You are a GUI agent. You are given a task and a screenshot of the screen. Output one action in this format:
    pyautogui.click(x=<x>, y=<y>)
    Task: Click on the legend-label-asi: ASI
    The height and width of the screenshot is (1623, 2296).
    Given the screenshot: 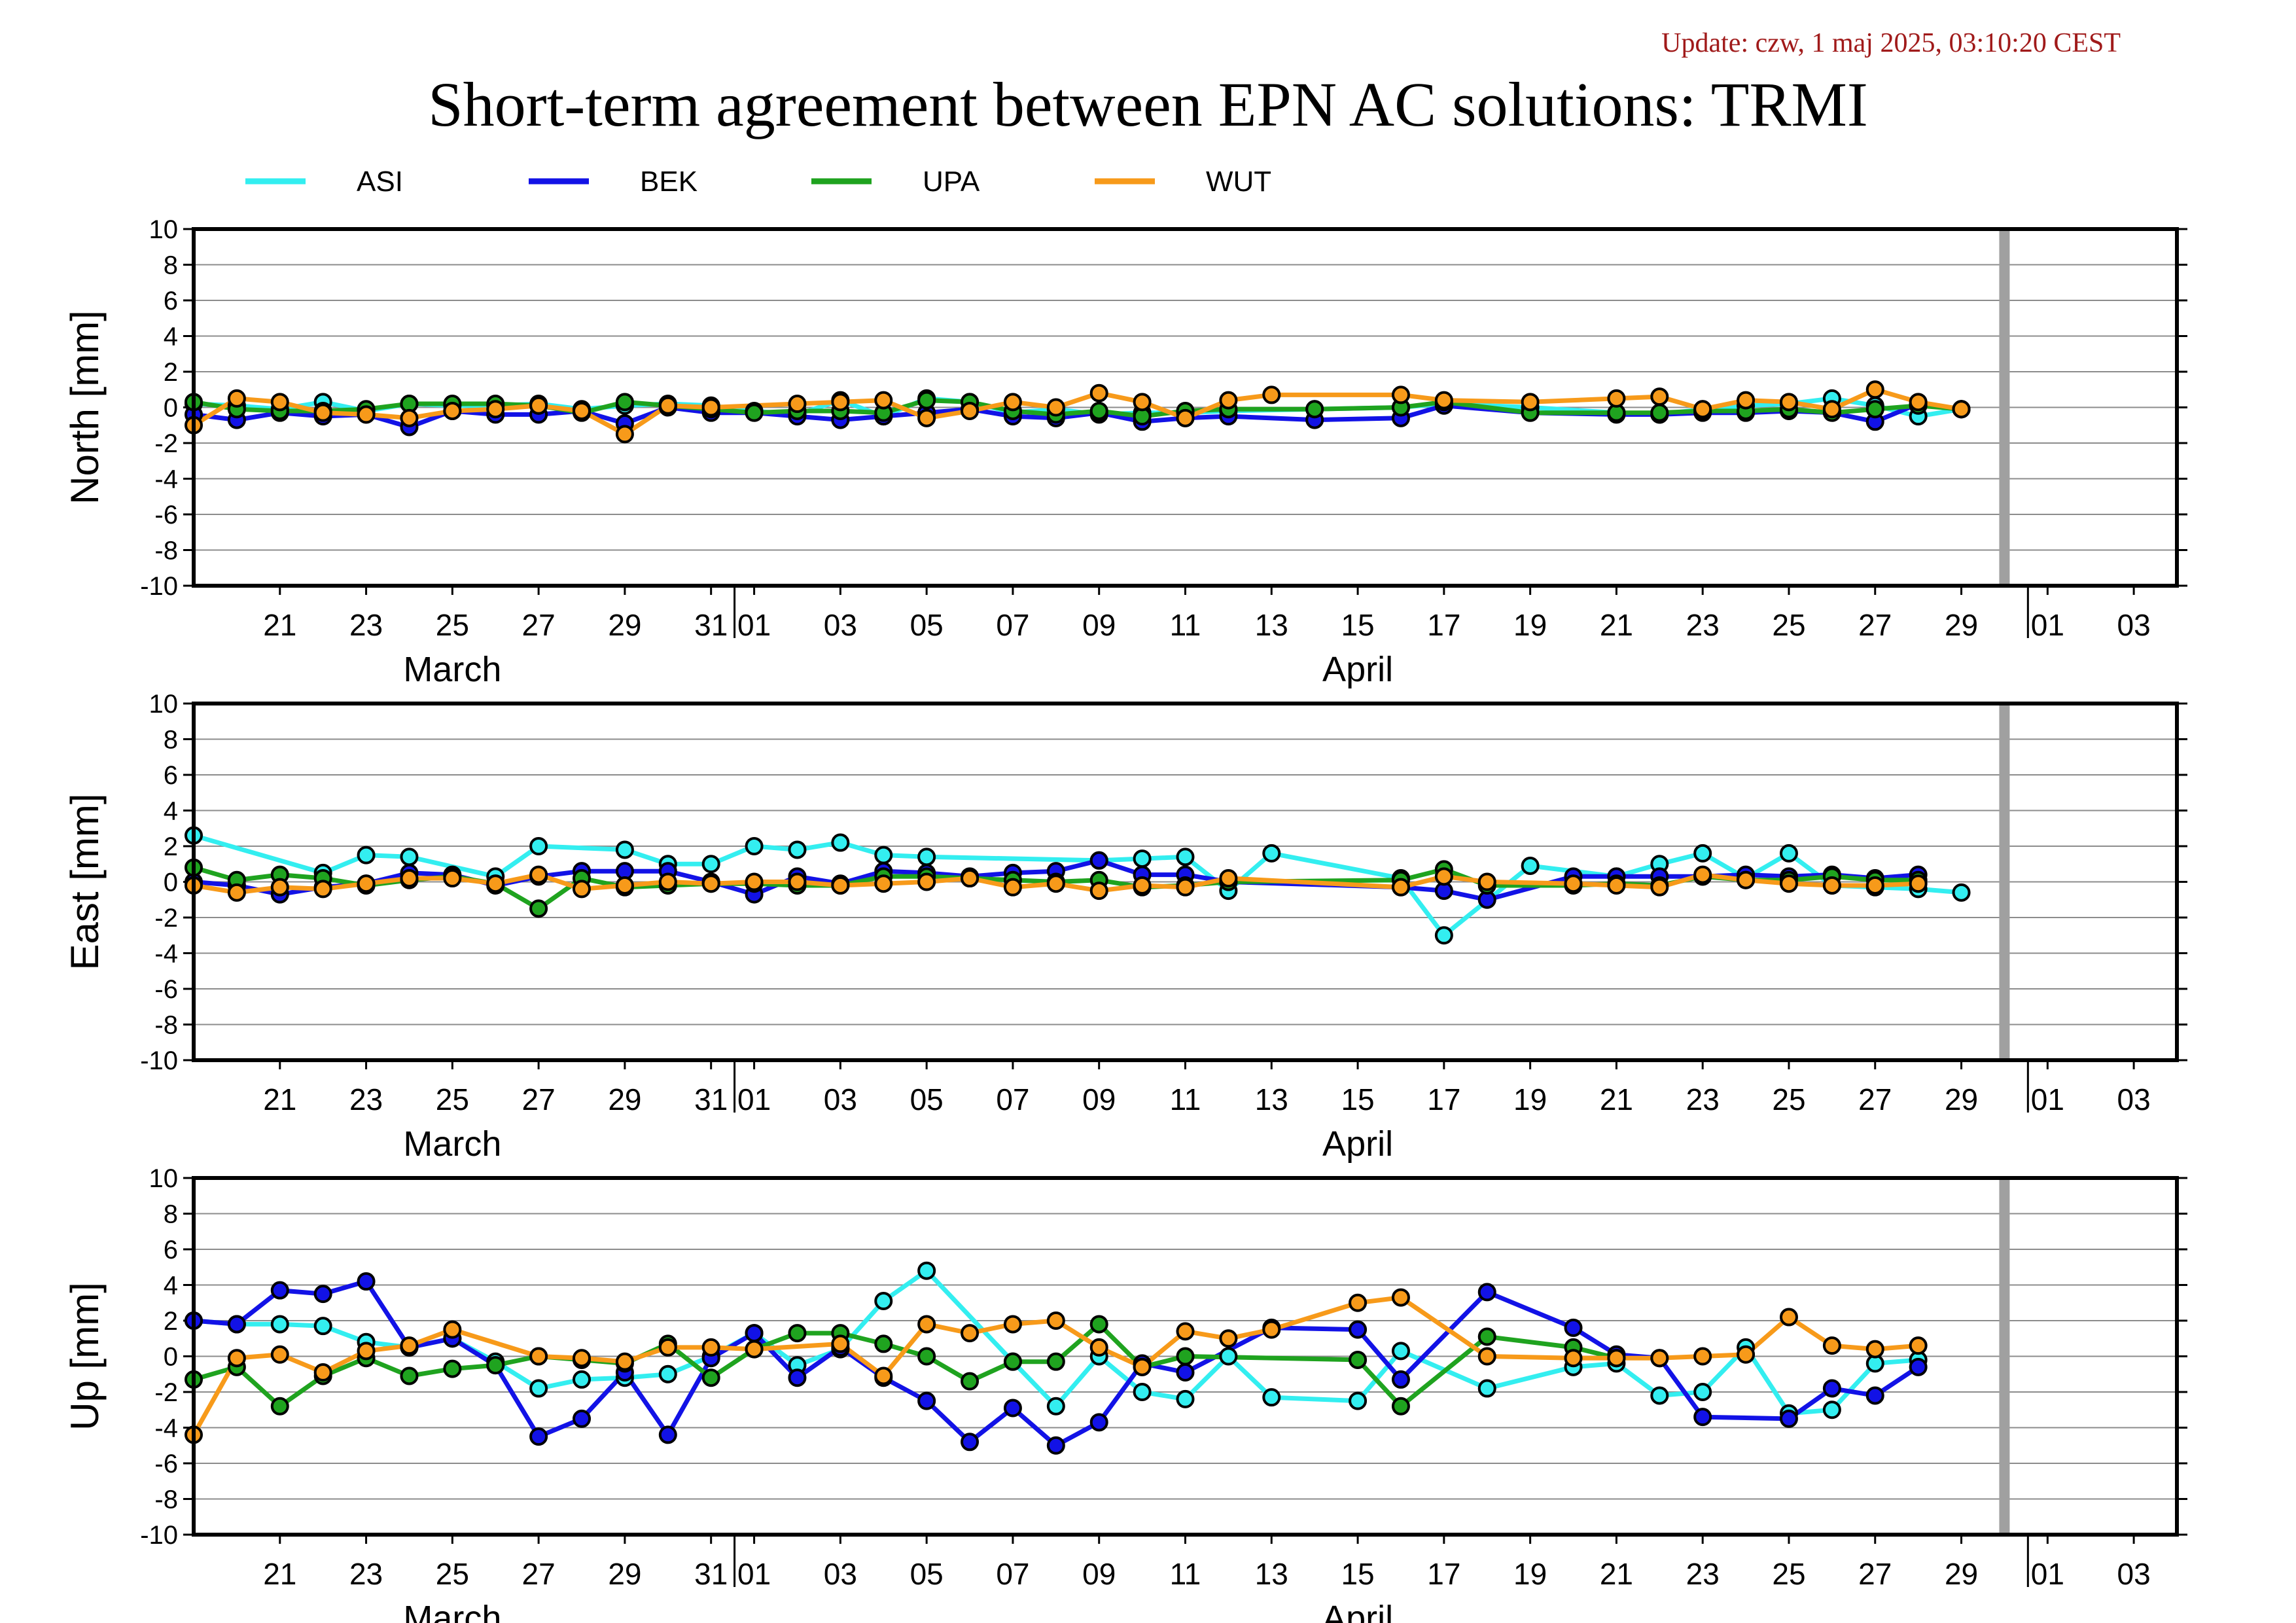 What is the action you would take?
    pyautogui.click(x=380, y=182)
    